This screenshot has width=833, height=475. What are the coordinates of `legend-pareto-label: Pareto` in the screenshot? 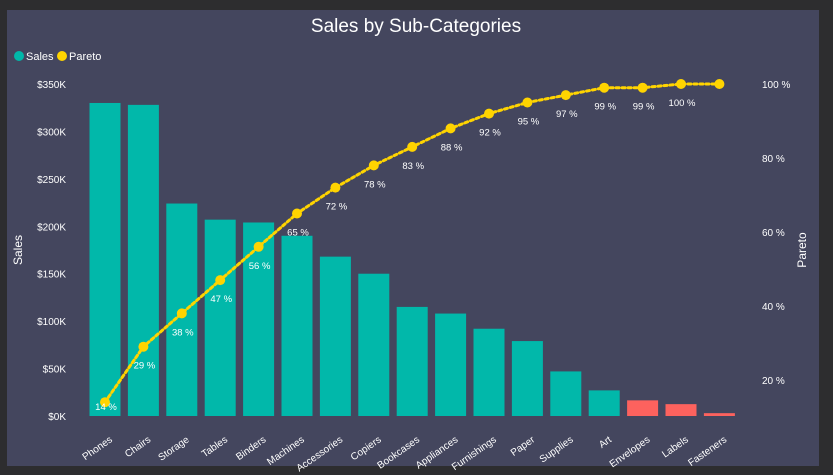 It's located at (85, 57).